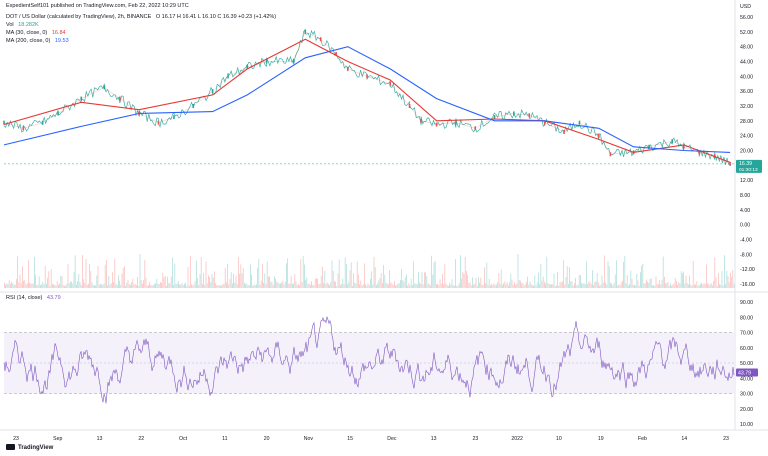 This screenshot has width=768, height=456. Describe the element at coordinates (746, 122) in the screenshot. I see `price-tick-label: 28.00` at that location.